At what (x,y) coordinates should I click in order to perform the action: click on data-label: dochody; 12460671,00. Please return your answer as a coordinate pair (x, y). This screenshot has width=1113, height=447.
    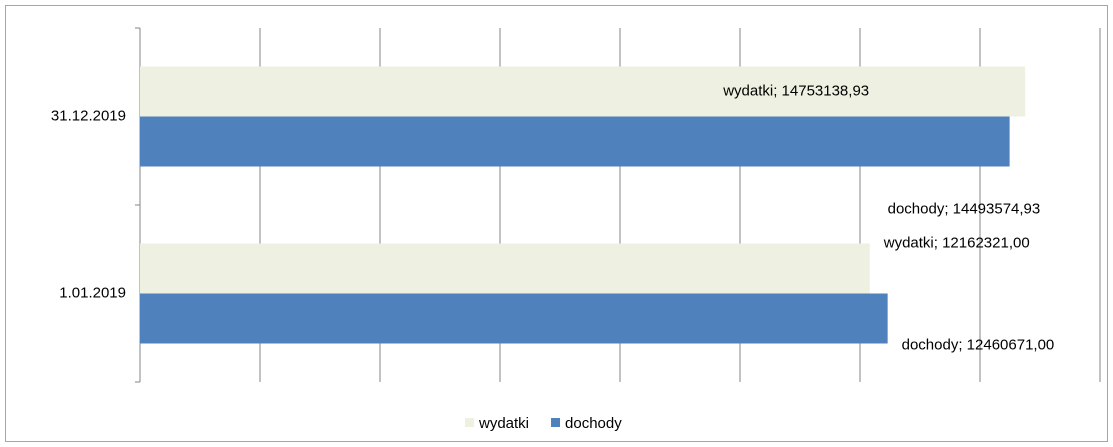
    Looking at the image, I should click on (978, 344).